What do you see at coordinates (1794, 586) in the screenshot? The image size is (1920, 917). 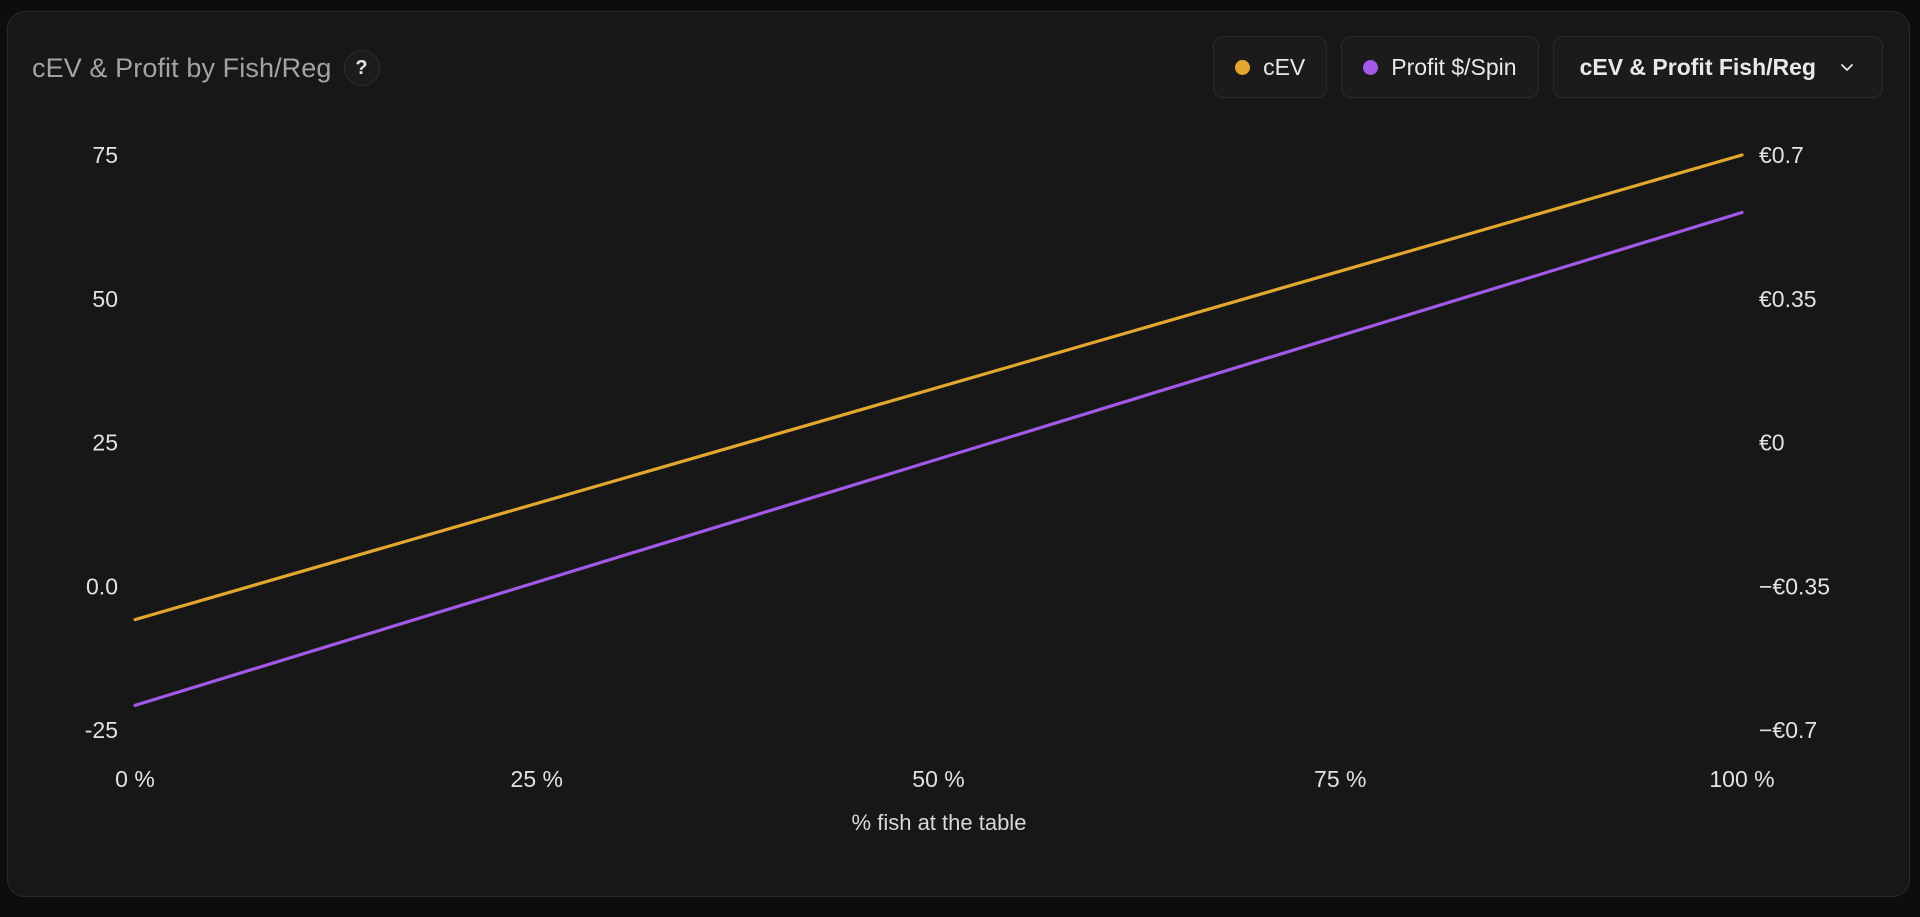 I see `y-right-tick-label: −€0.35` at bounding box center [1794, 586].